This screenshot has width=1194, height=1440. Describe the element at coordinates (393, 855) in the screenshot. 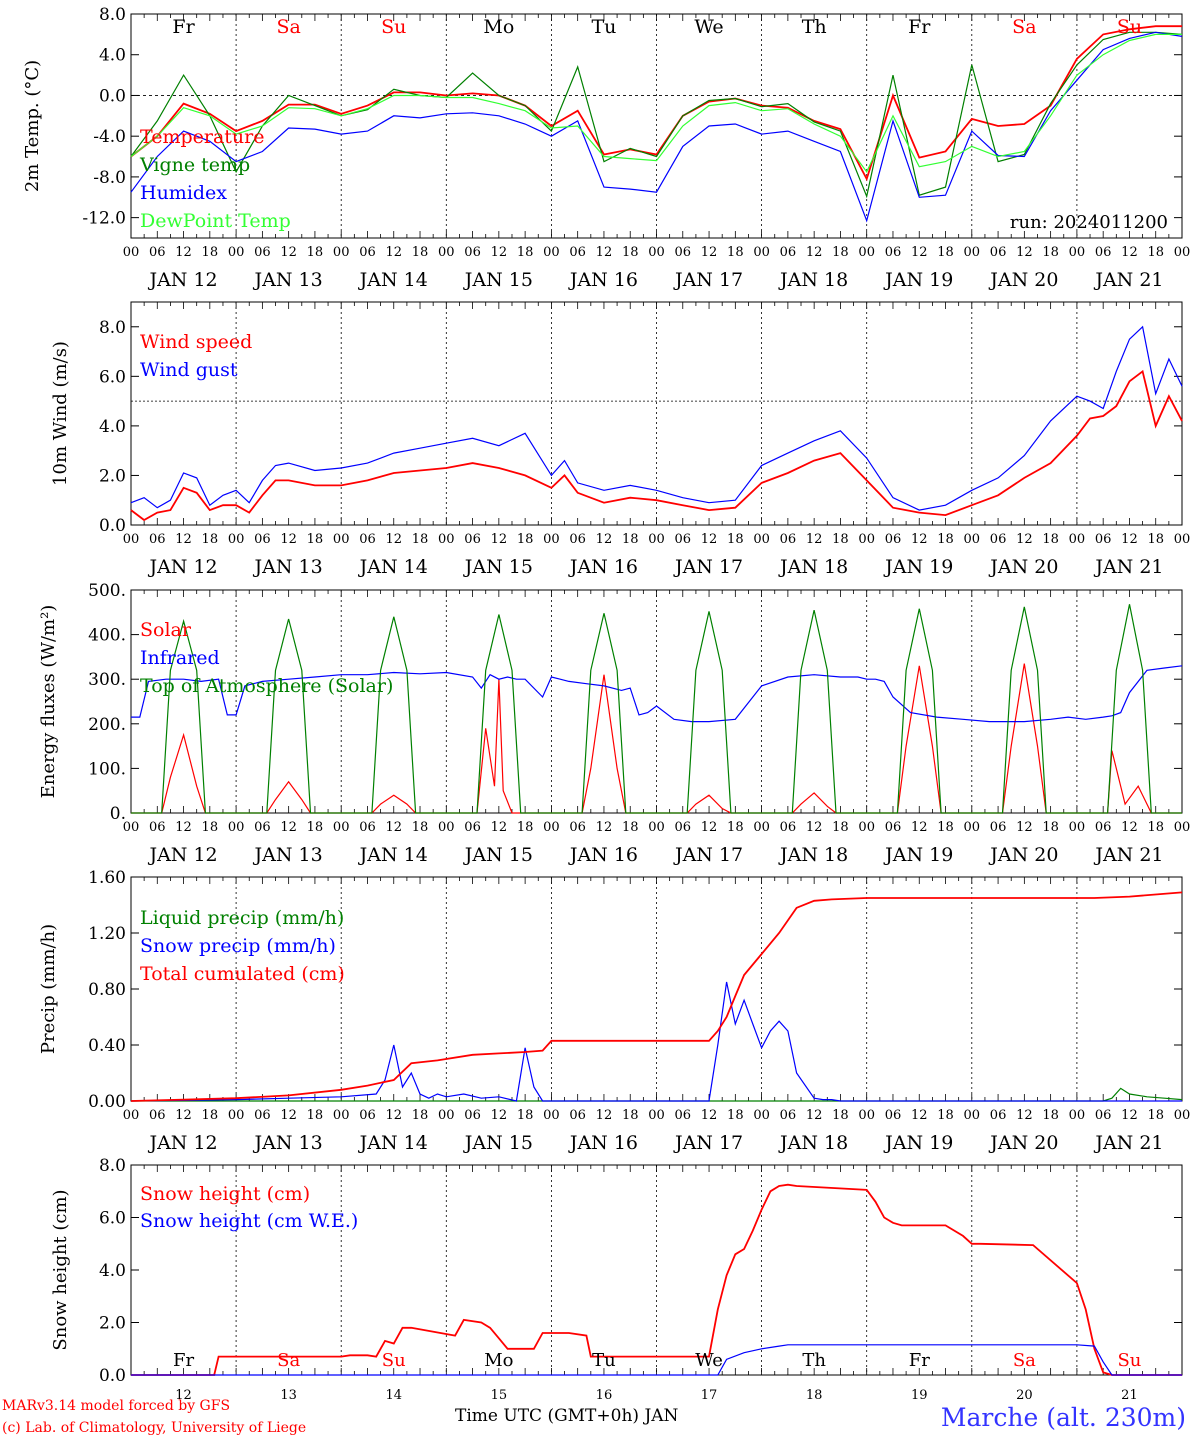

I see `date-label: JAN 14` at that location.